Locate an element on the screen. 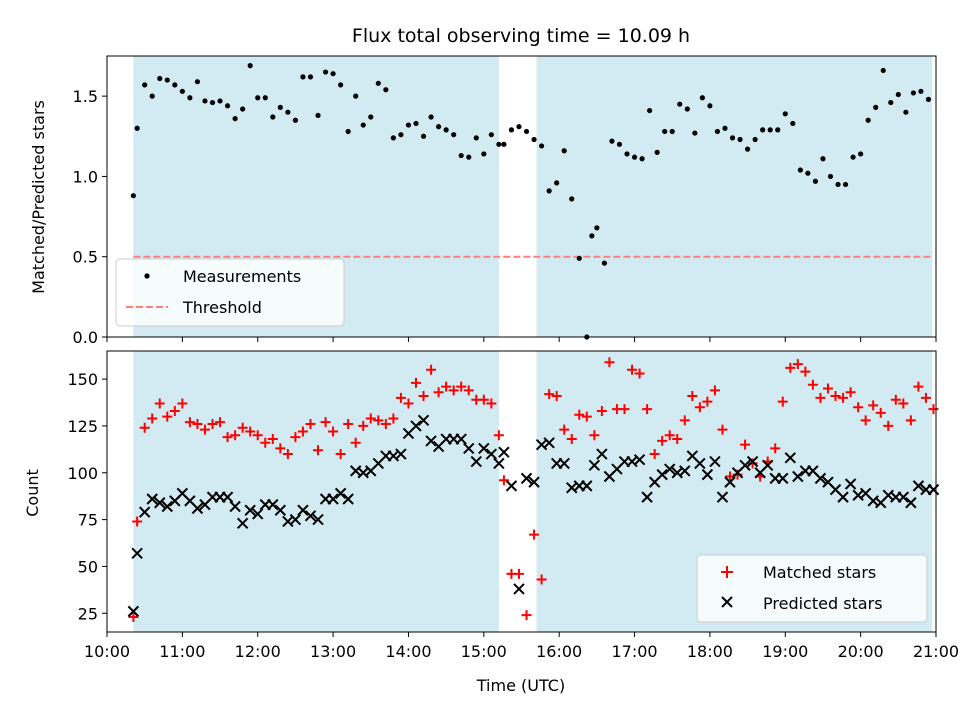 The image size is (960, 720). matched-legend-marker is located at coordinates (727, 572).